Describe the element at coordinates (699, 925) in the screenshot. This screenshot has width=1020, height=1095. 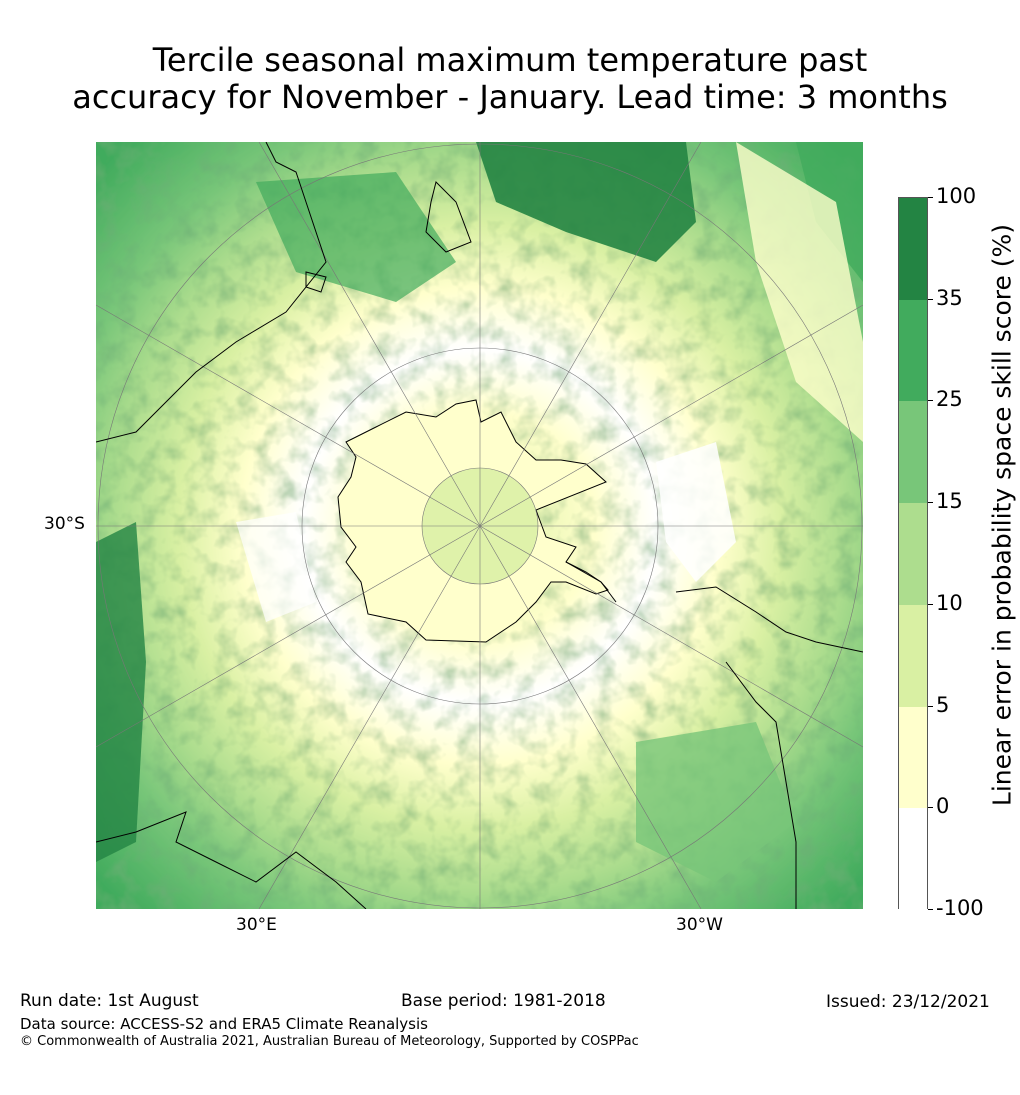
I see `longitude-label-30w: 30°W` at that location.